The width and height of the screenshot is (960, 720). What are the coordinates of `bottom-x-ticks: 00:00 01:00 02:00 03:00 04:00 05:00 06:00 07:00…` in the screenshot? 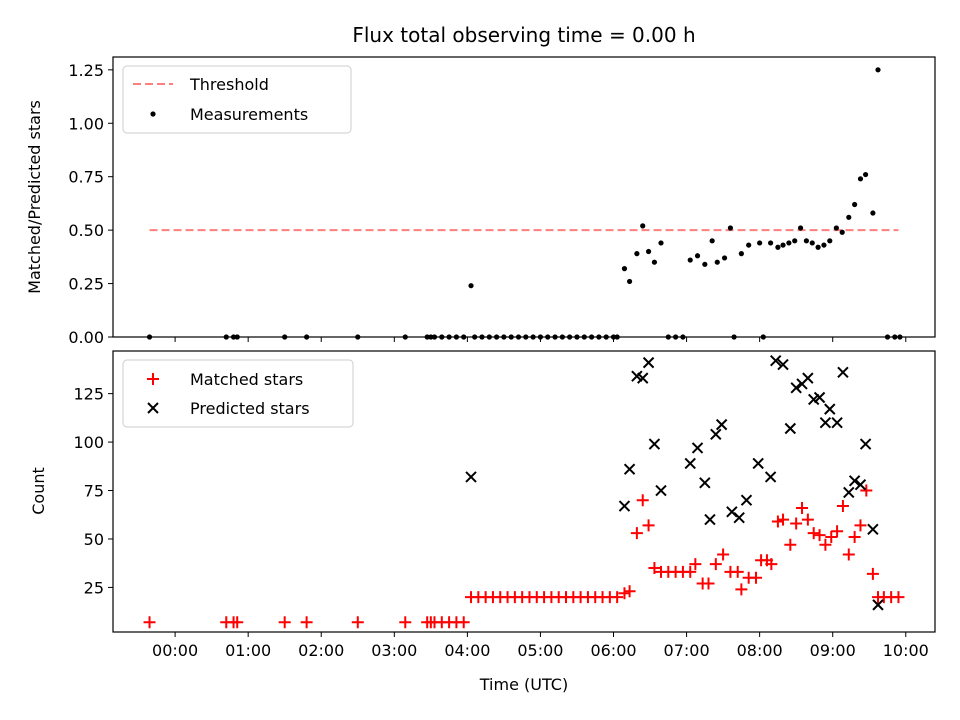 It's located at (540, 646).